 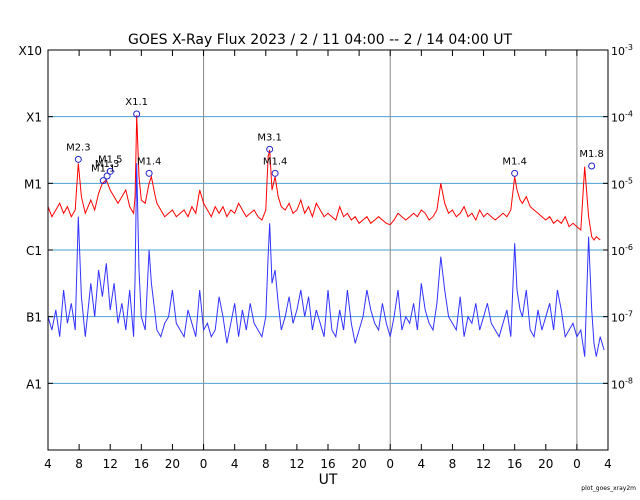 What do you see at coordinates (622, 317) in the screenshot?
I see `flux-tick-label: 10⁻⁷` at bounding box center [622, 317].